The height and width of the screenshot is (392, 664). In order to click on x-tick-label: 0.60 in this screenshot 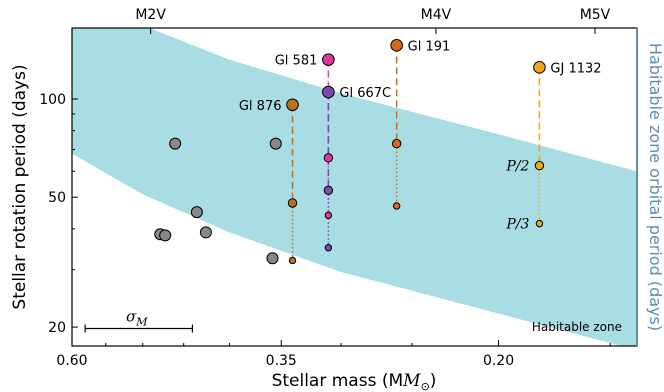, I will do `click(71, 361)`.